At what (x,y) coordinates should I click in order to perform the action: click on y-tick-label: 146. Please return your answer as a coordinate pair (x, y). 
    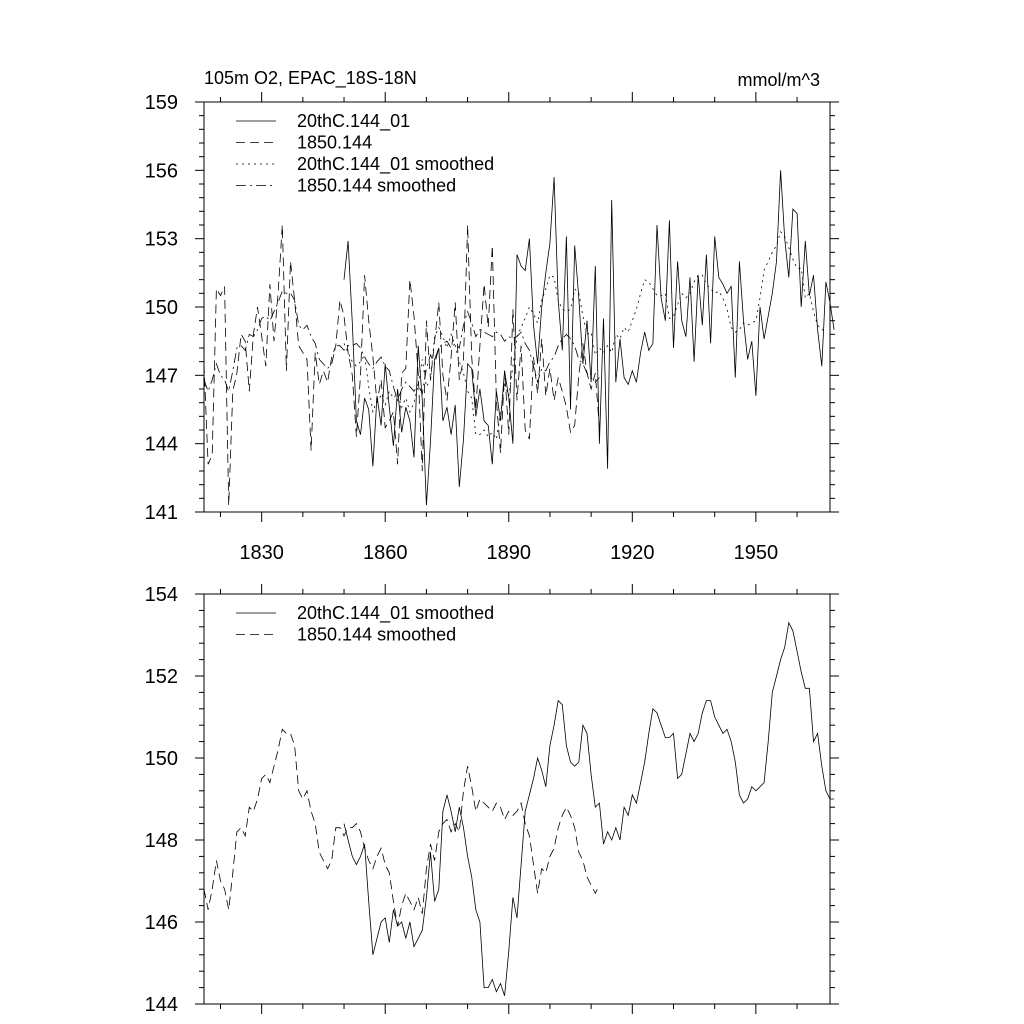
    Looking at the image, I should click on (161, 923).